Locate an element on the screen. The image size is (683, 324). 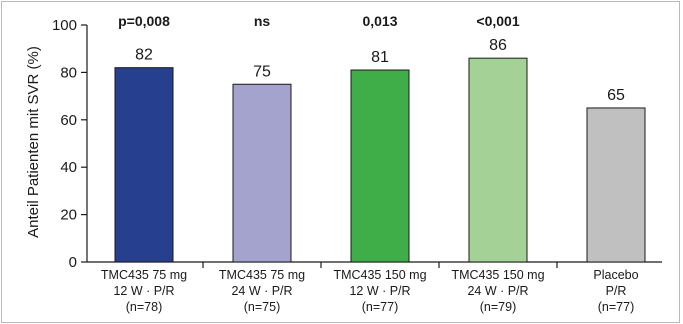
data-label: 81 is located at coordinates (380, 57).